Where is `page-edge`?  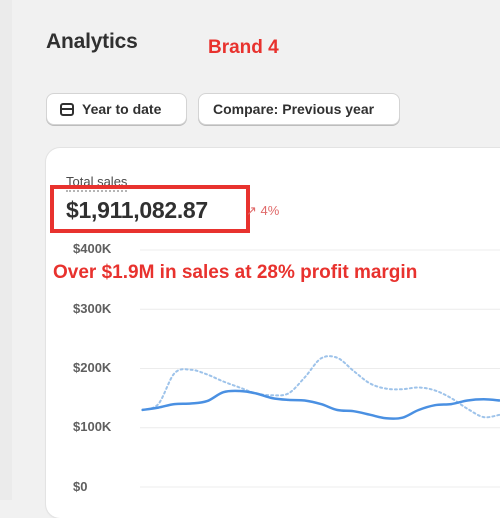 page-edge is located at coordinates (6, 250).